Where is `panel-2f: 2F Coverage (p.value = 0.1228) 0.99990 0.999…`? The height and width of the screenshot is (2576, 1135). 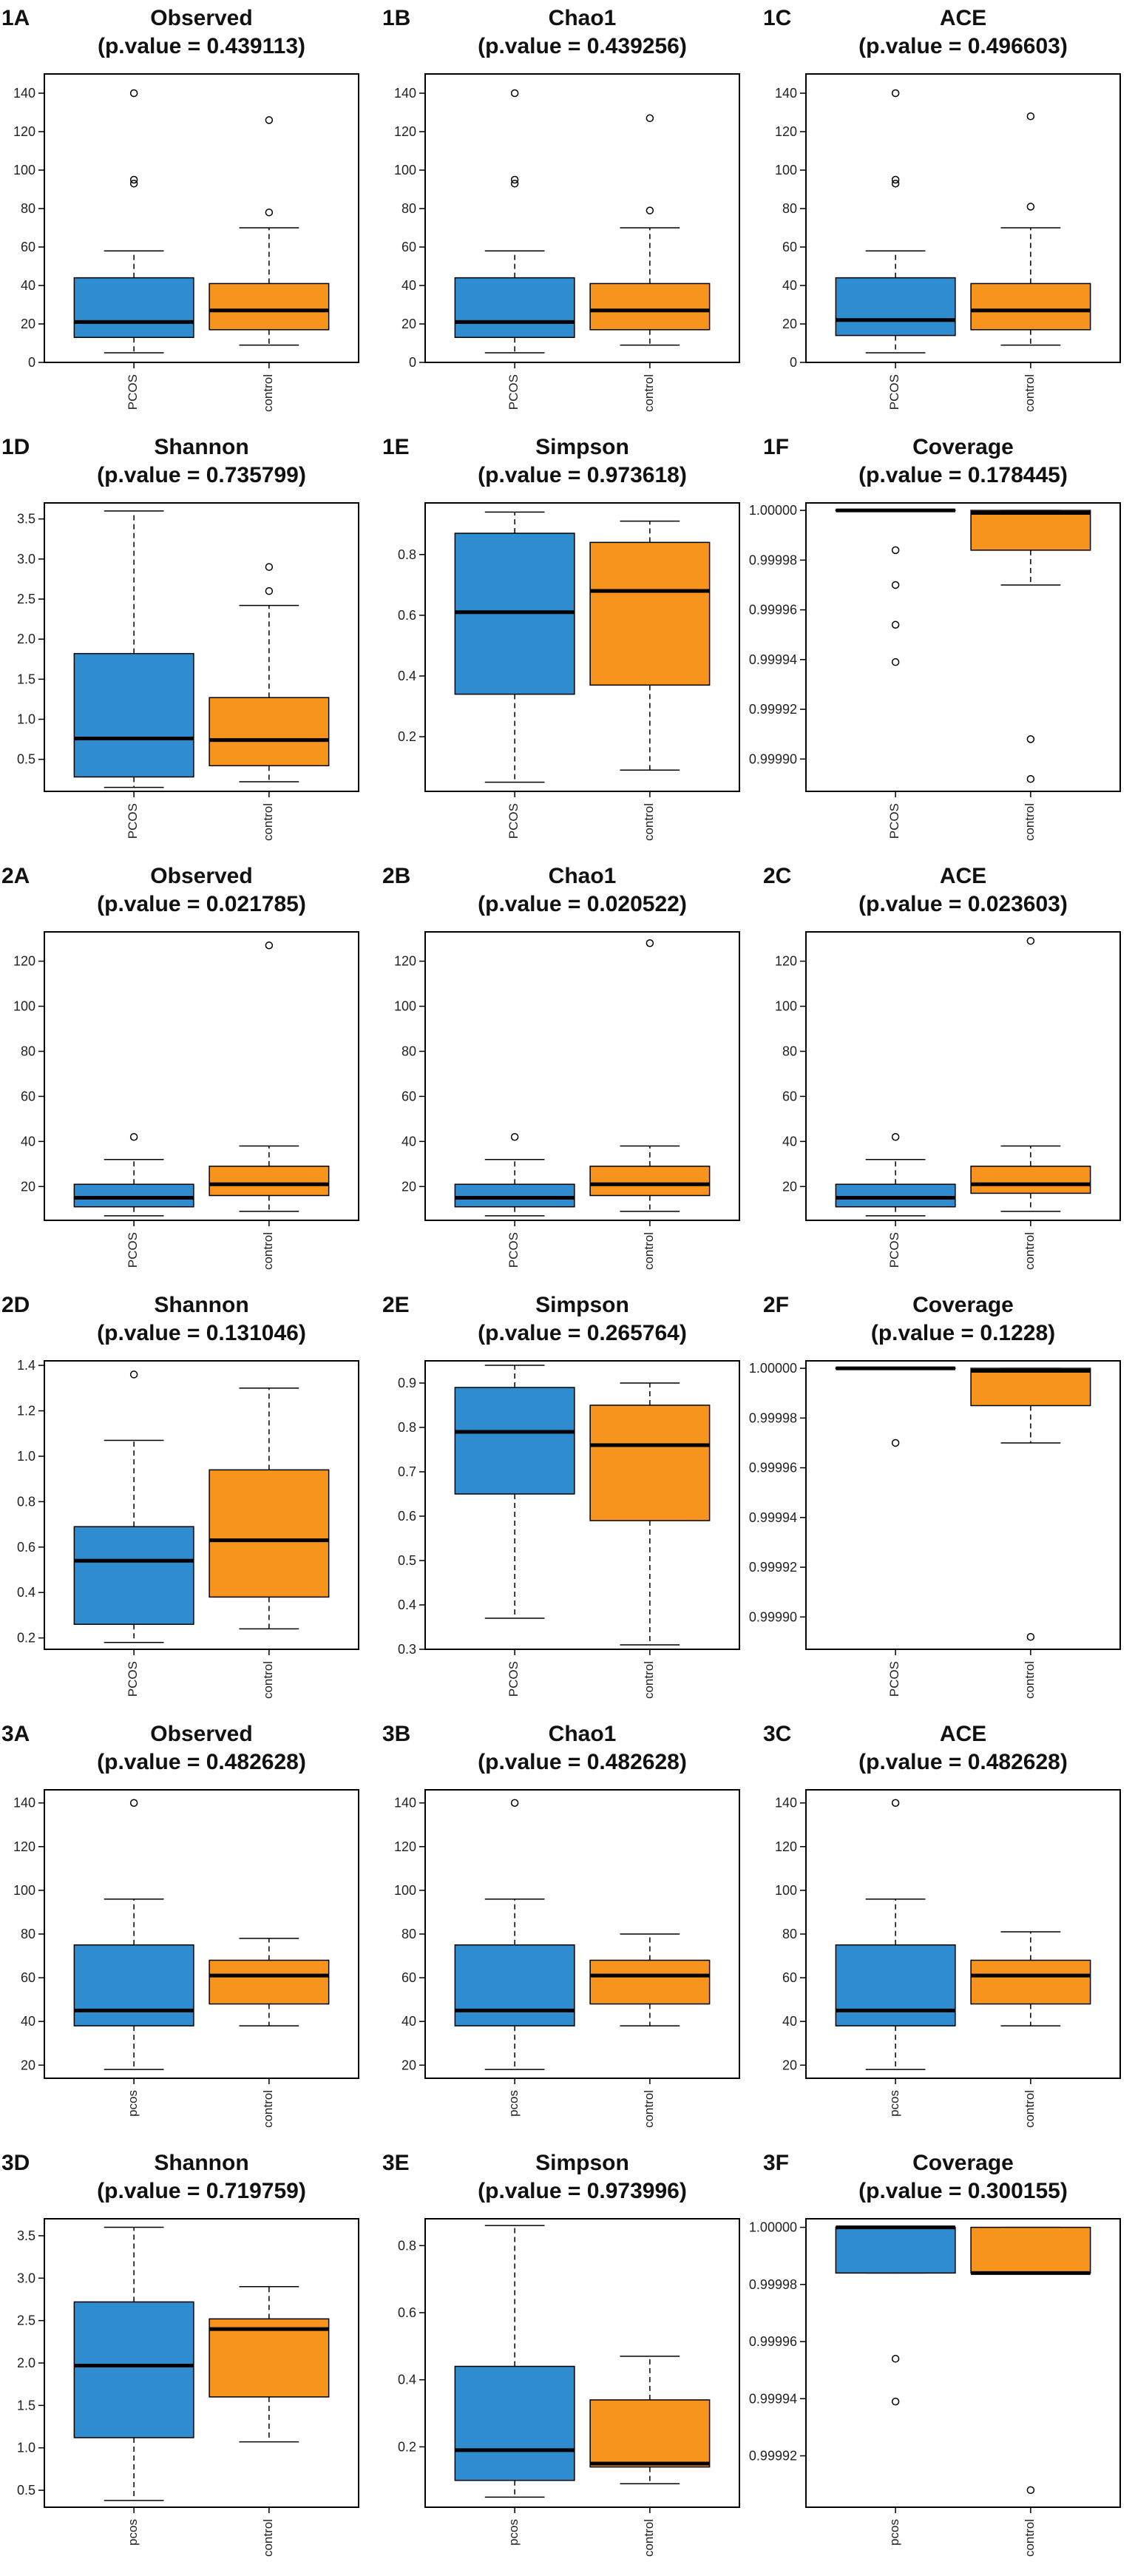
panel-2f: 2F Coverage (p.value = 0.1228) 0.99990 0.999… is located at coordinates (935, 1496).